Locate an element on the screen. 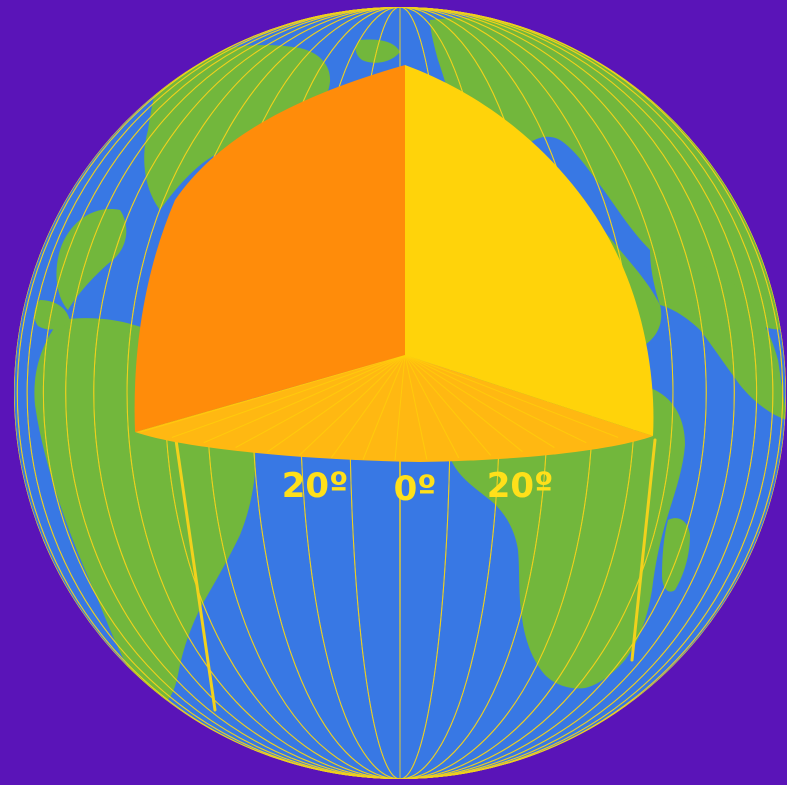 This screenshot has width=787, height=785. land-arctic-islands is located at coordinates (377, 51).